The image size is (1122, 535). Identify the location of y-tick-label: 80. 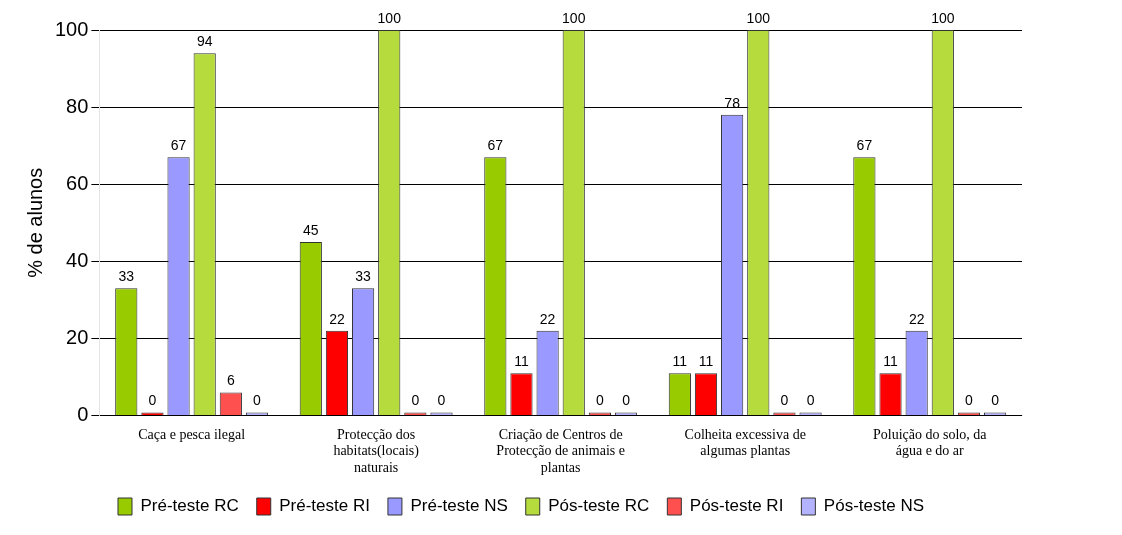
(77, 105).